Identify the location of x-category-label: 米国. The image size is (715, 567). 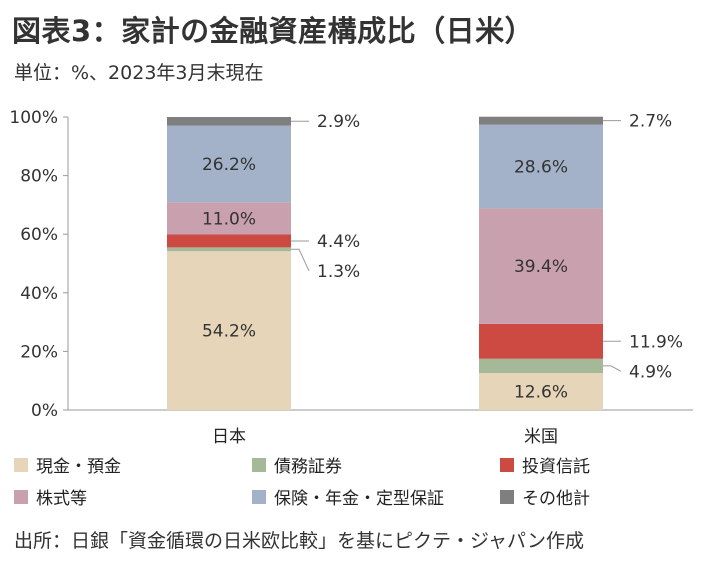
(541, 437).